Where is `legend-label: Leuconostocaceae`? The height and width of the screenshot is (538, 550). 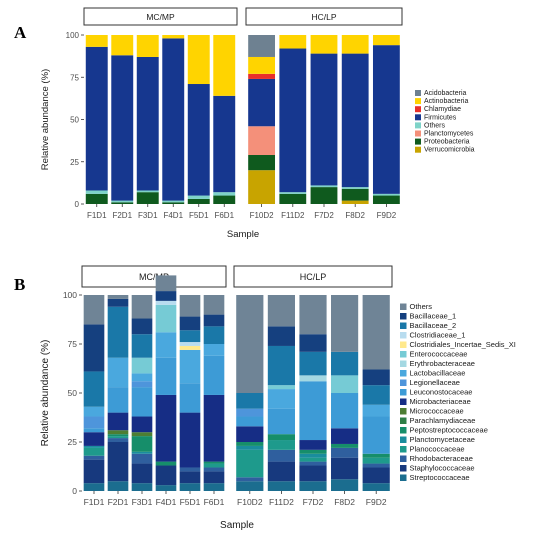 legend-label: Leuconostocaceae is located at coordinates (441, 392).